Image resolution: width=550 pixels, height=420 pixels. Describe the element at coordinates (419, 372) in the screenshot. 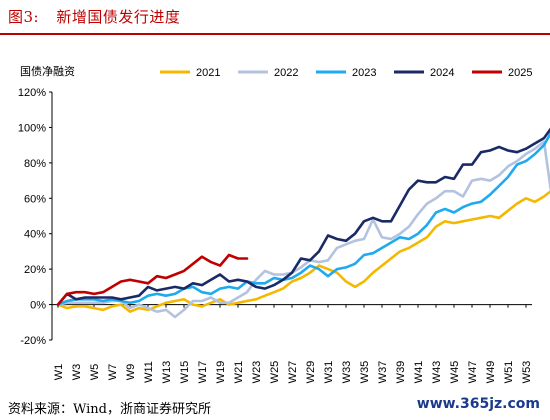

I see `x-tick-label: W41` at that location.